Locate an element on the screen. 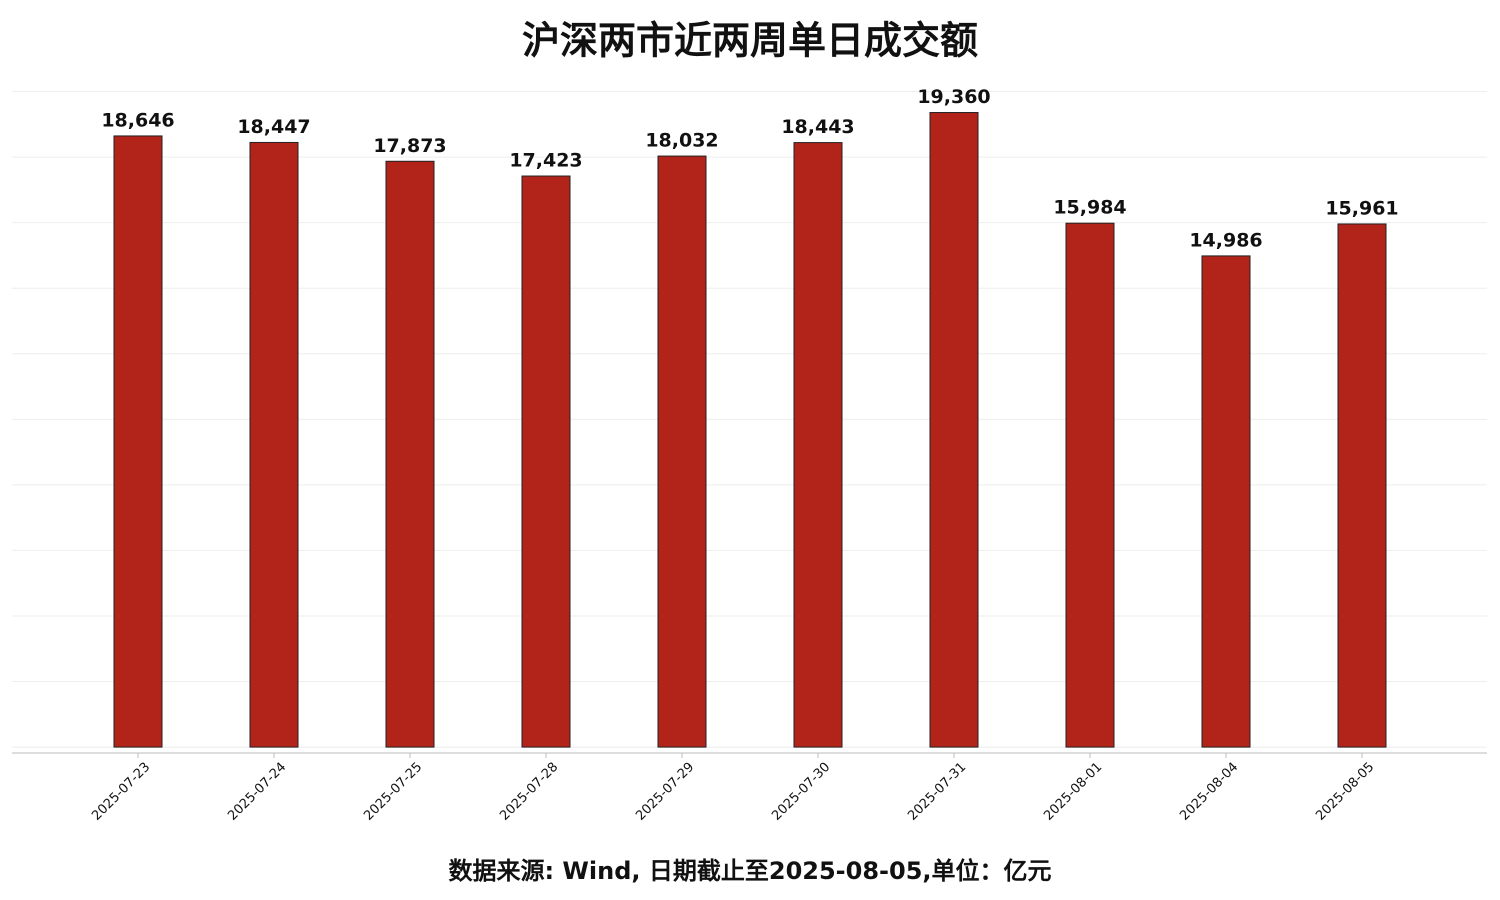 The height and width of the screenshot is (900, 1500). value-label: 19,360 is located at coordinates (953, 97).